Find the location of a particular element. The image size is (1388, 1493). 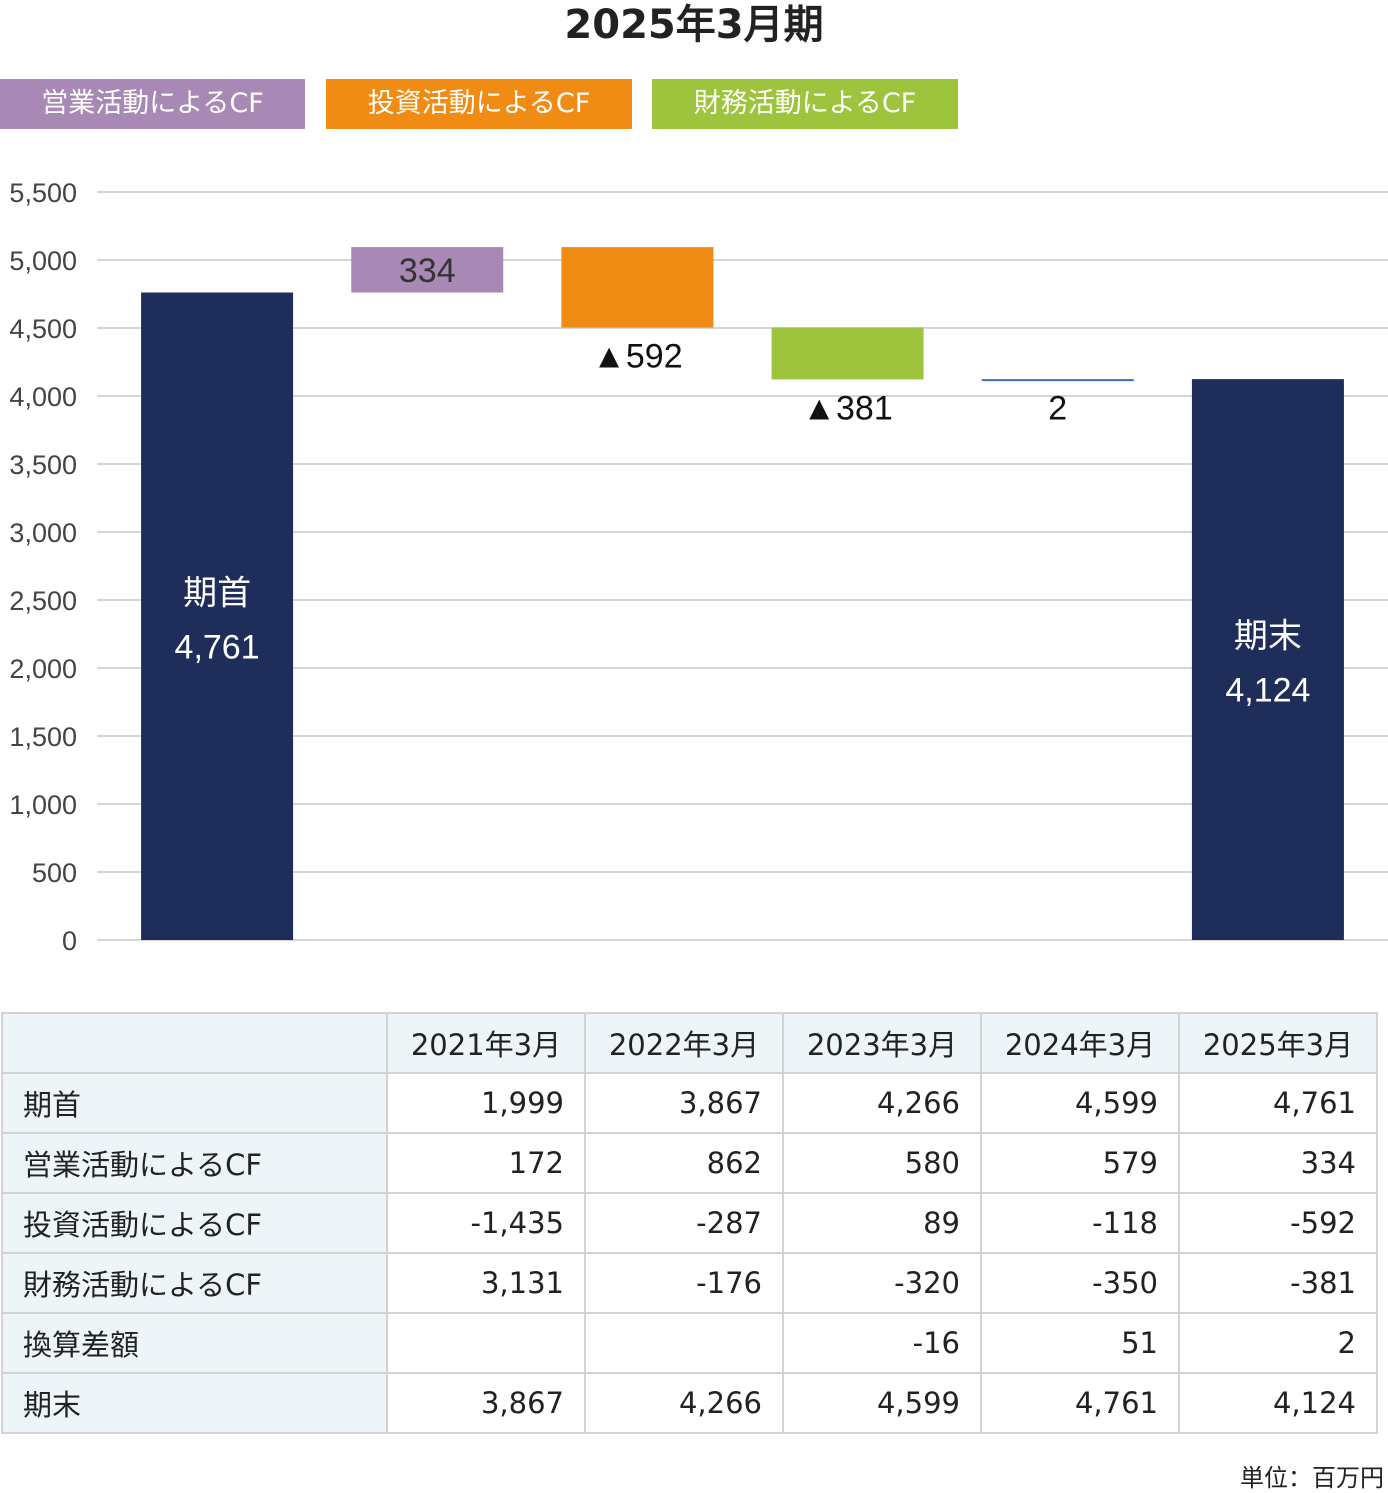

table-cell: -176 is located at coordinates (684, 1283).